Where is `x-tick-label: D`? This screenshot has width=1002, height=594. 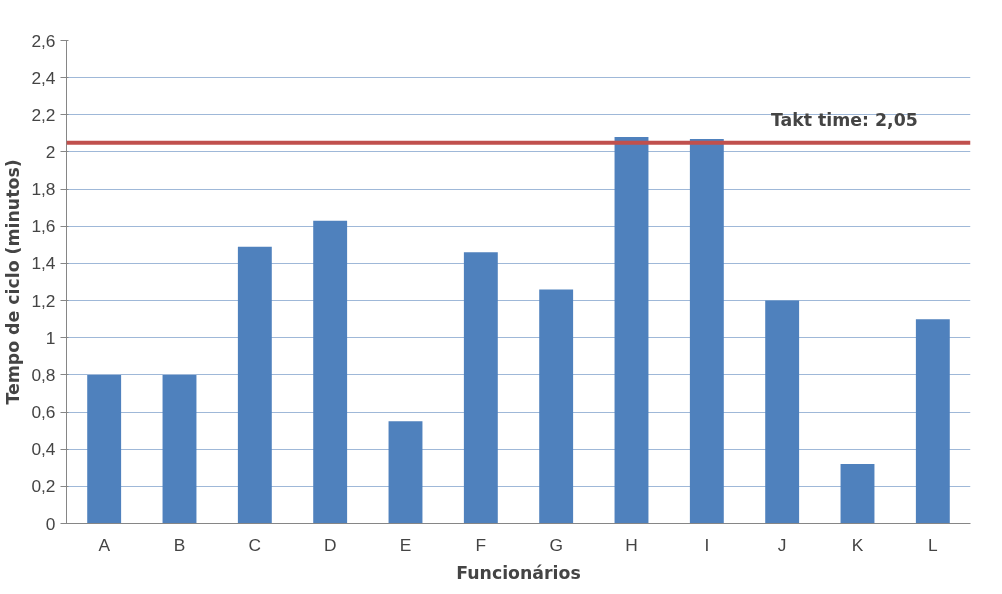
x-tick-label: D is located at coordinates (330, 544).